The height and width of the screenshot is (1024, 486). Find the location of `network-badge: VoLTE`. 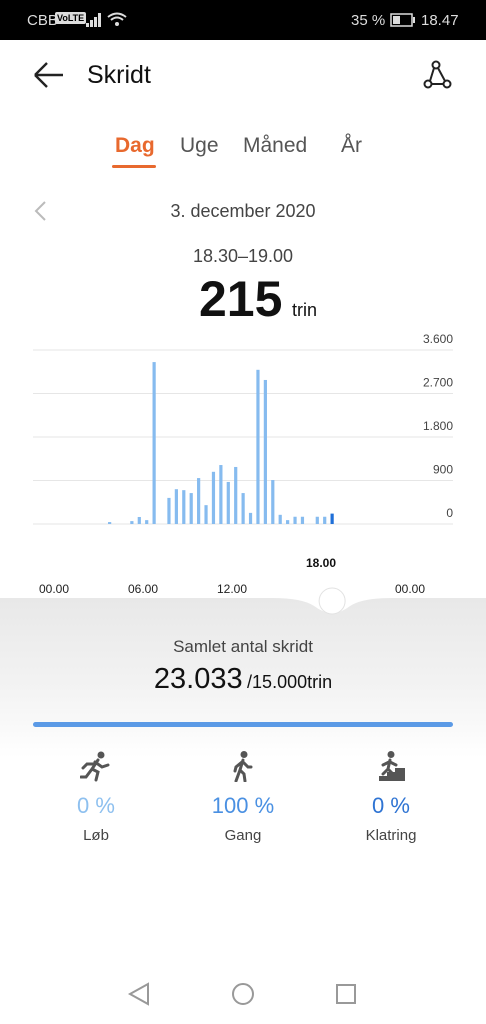

network-badge: VoLTE is located at coordinates (71, 18).